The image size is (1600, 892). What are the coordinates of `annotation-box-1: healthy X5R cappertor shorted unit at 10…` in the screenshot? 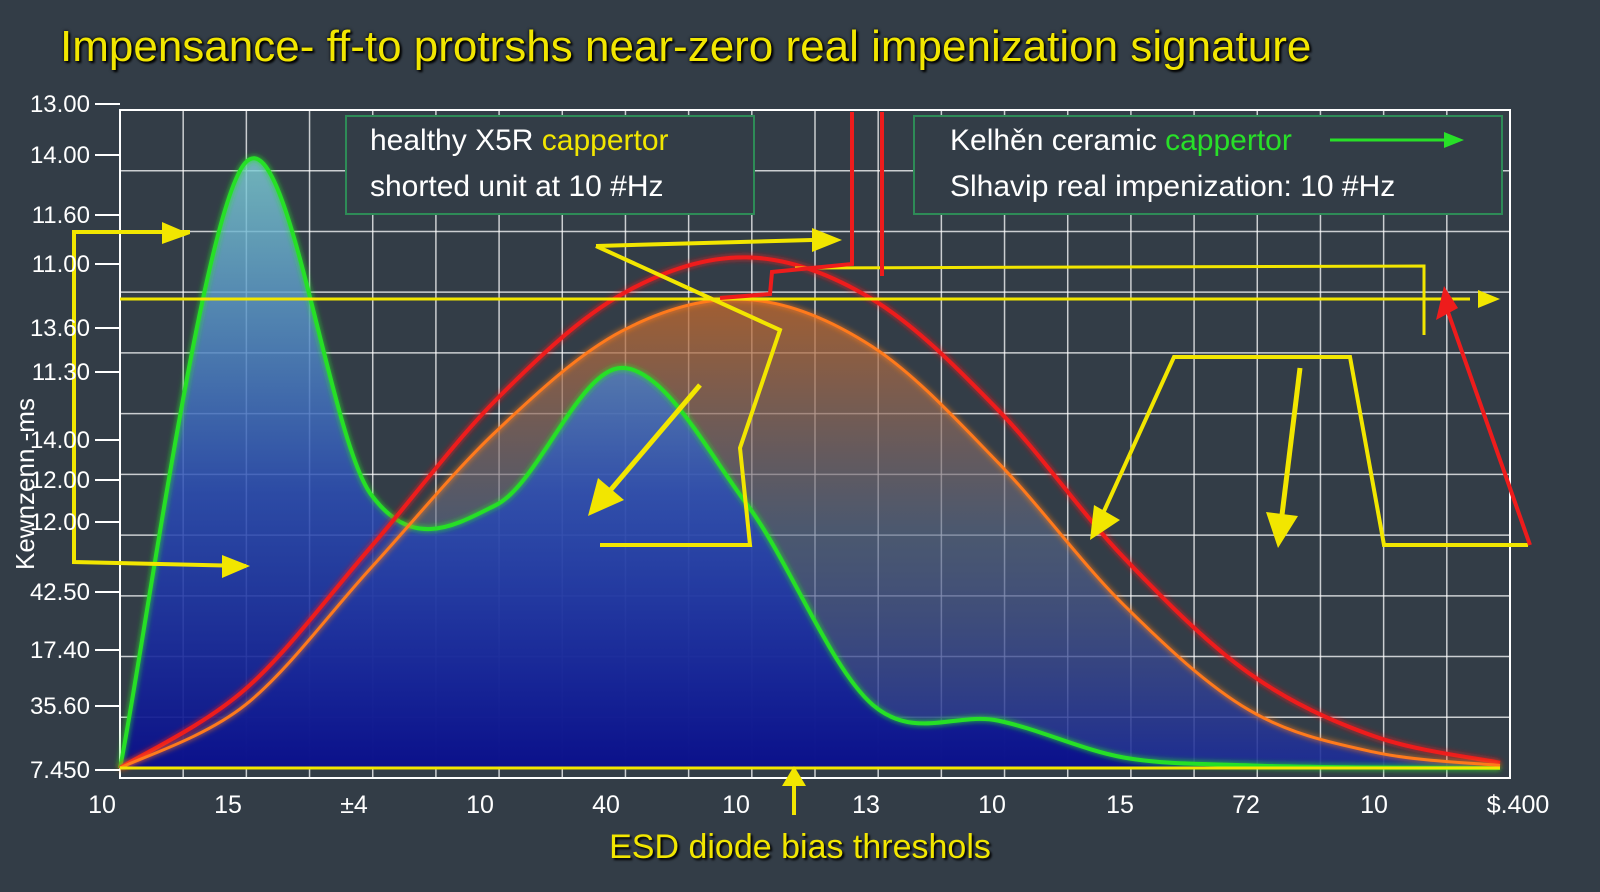 It's located at (550, 165).